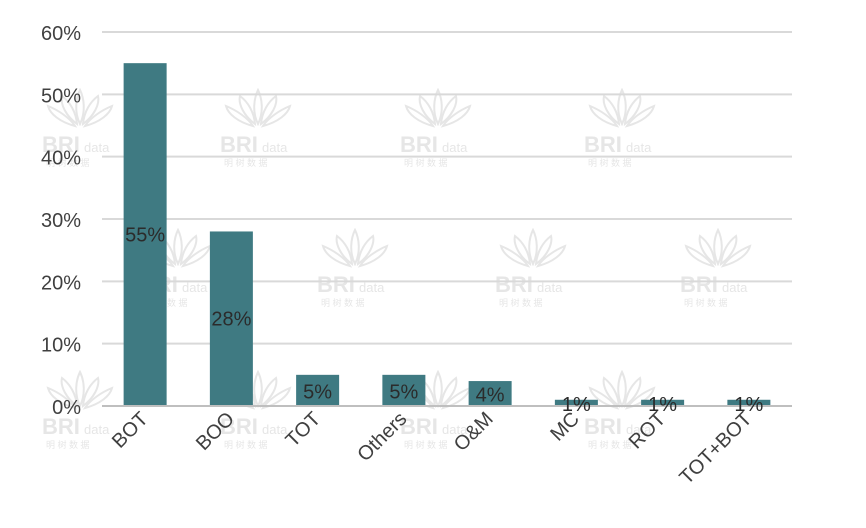 This screenshot has width=866, height=528. I want to click on y-tick-label: 30%, so click(61, 221).